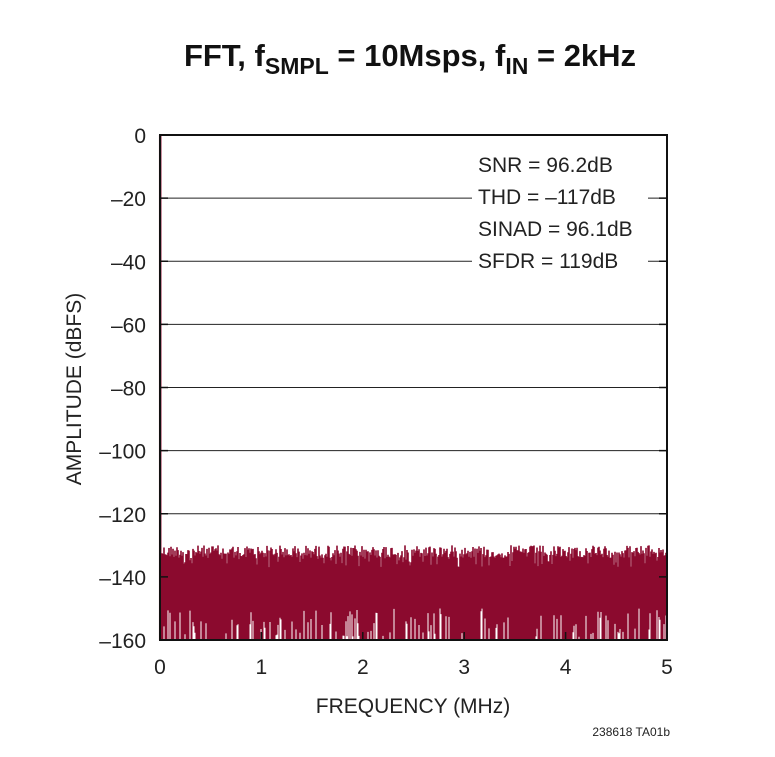  Describe the element at coordinates (363, 667) in the screenshot. I see `x-tick-label: 2` at that location.